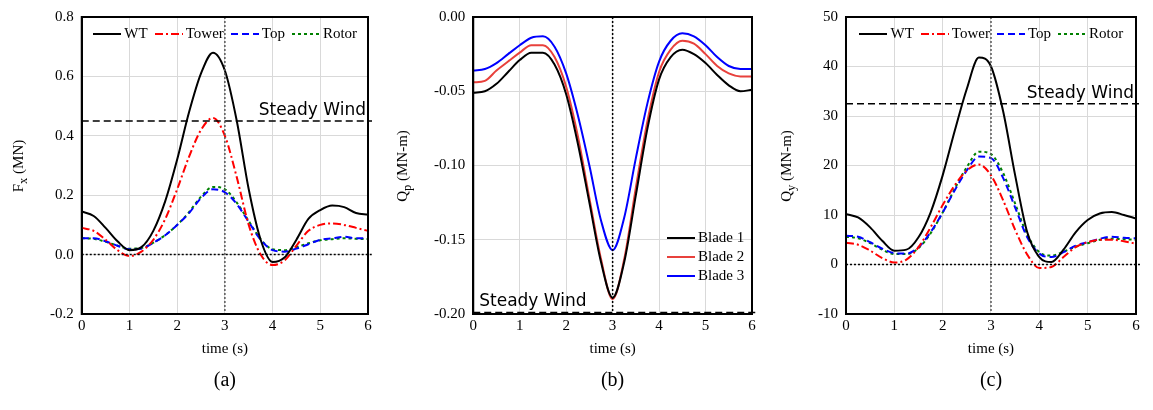 The image size is (1153, 410). I want to click on y-tick-label: 20, so click(830, 164).